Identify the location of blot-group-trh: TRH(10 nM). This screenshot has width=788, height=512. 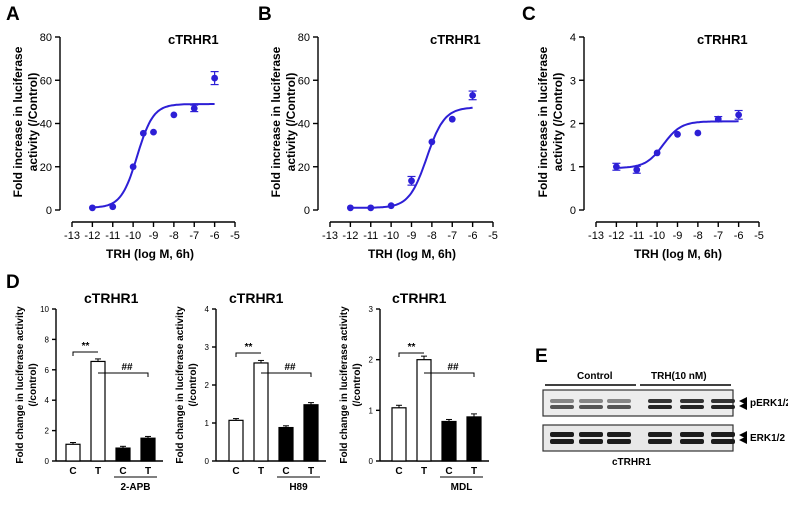
(679, 376).